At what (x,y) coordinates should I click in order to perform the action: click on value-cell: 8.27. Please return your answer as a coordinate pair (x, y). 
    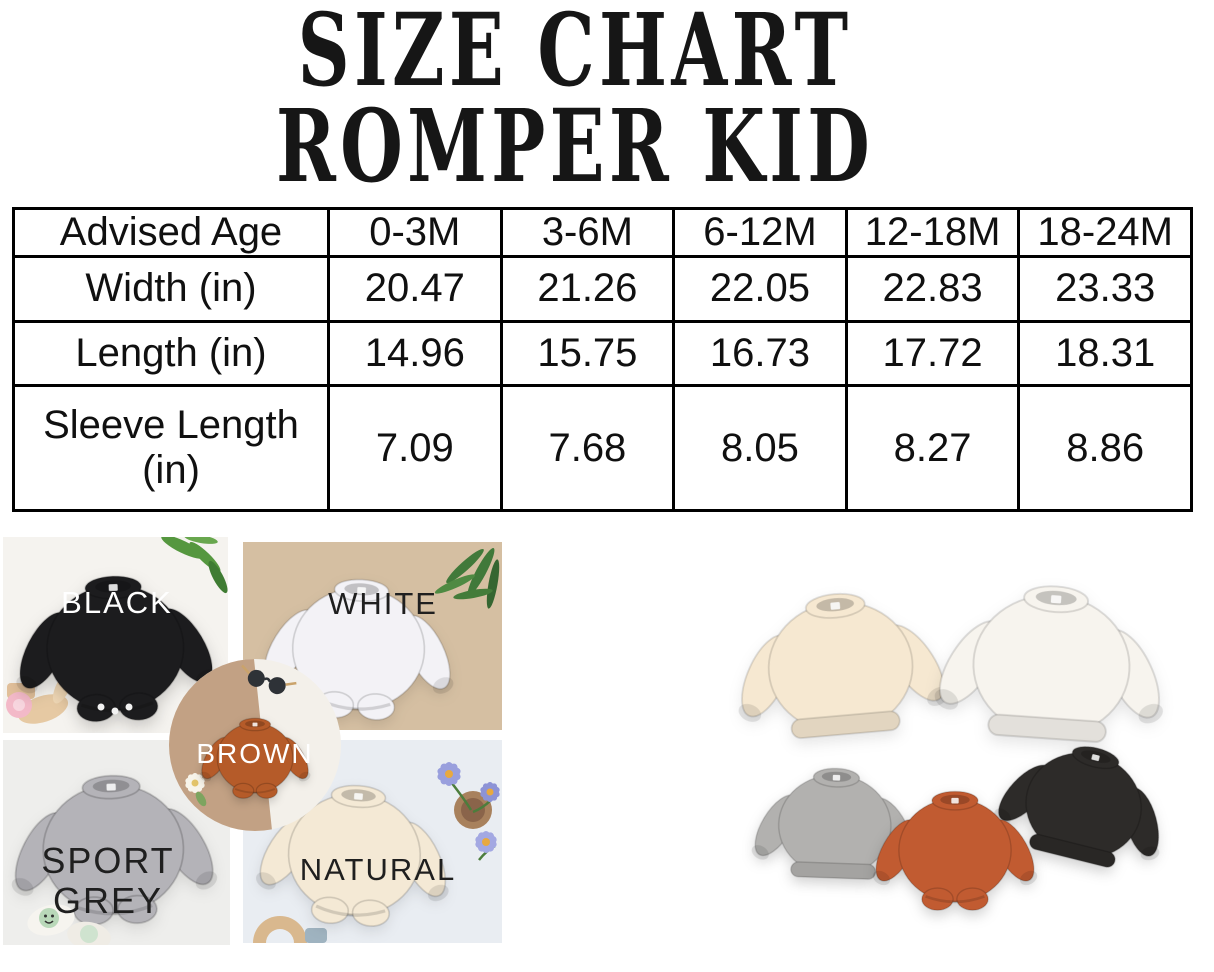
    Looking at the image, I should click on (932, 448).